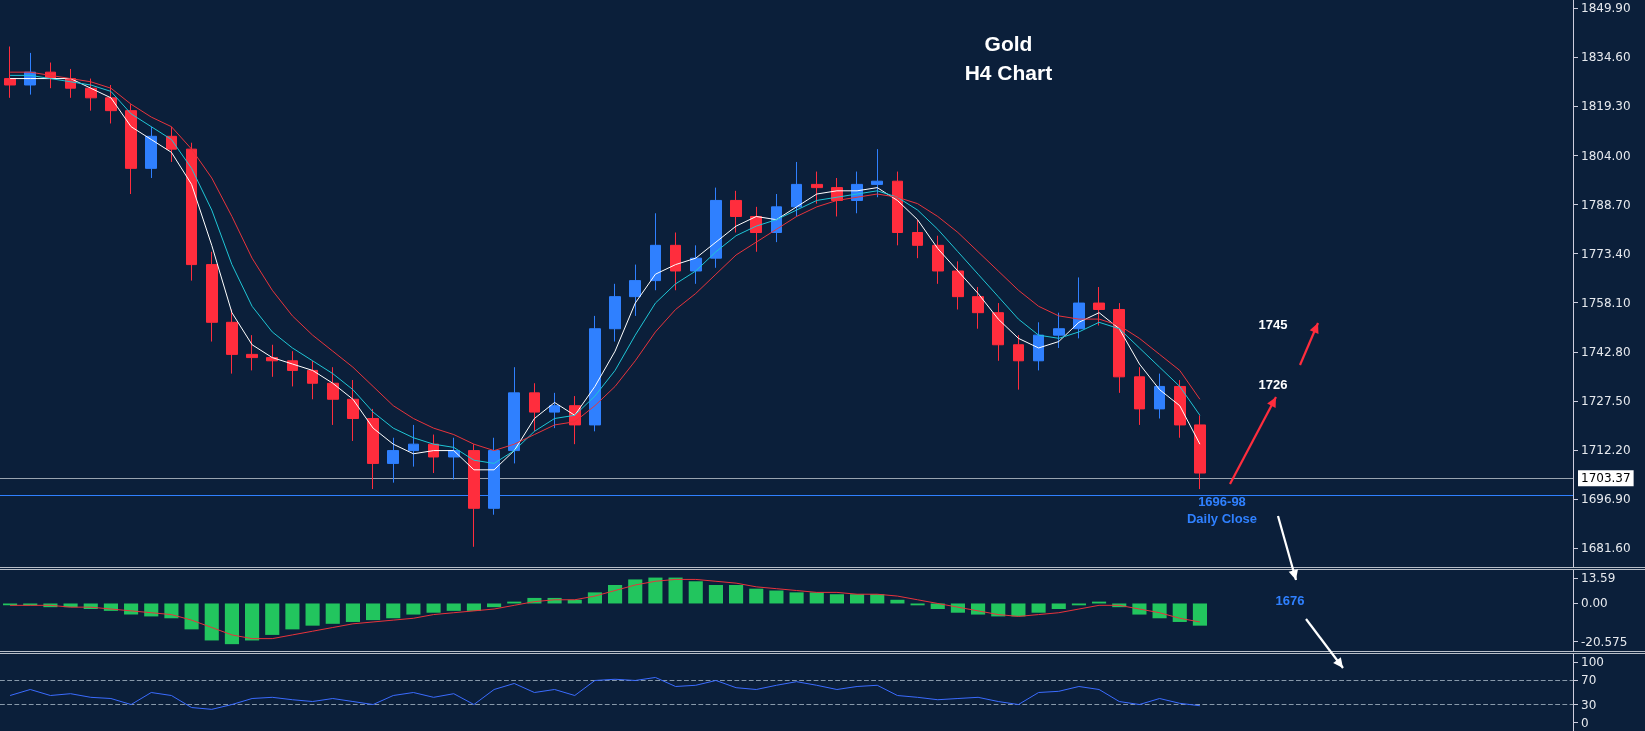  What do you see at coordinates (1606, 253) in the screenshot?
I see `y-tick-label: 1773.40` at bounding box center [1606, 253].